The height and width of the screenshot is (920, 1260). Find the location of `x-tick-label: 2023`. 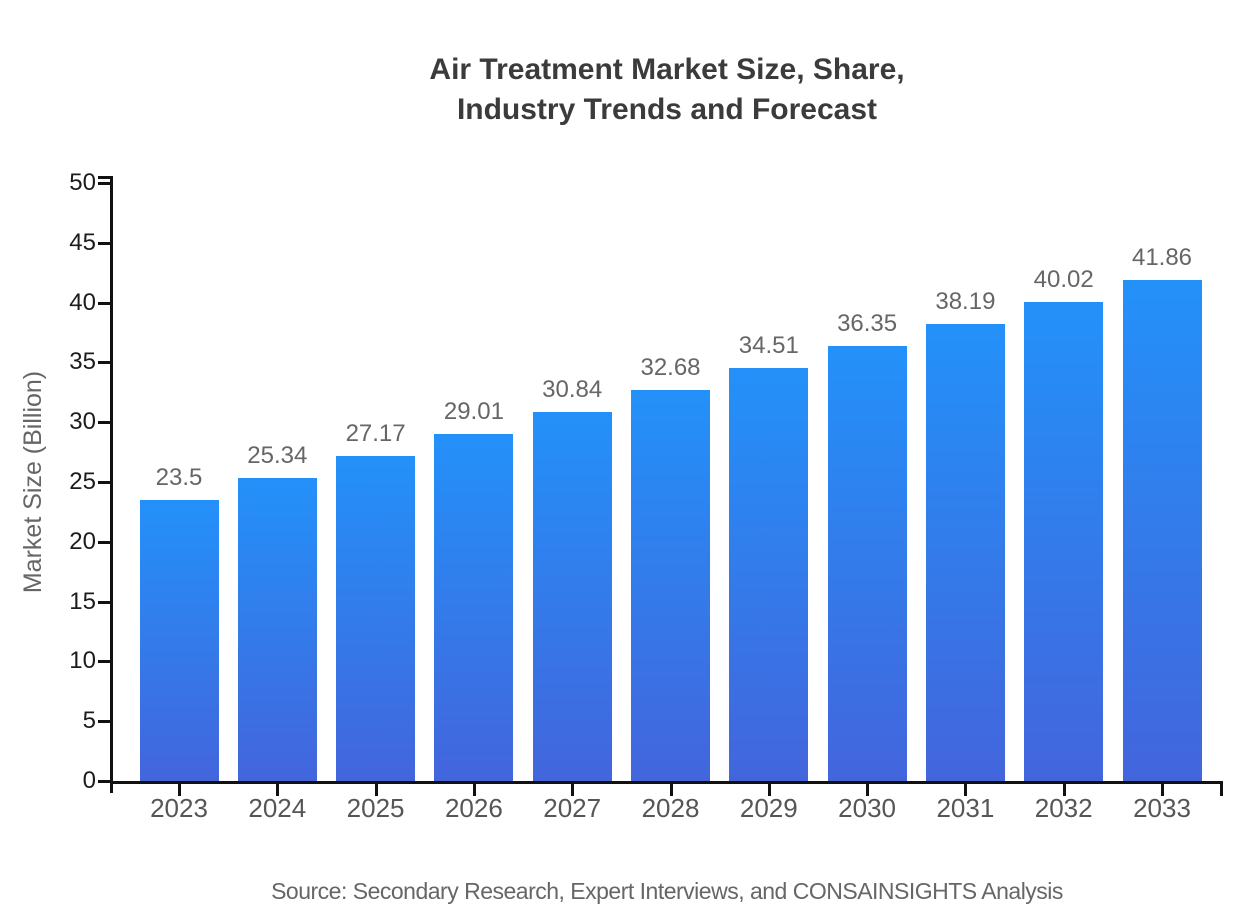

x-tick-label: 2023 is located at coordinates (179, 808).